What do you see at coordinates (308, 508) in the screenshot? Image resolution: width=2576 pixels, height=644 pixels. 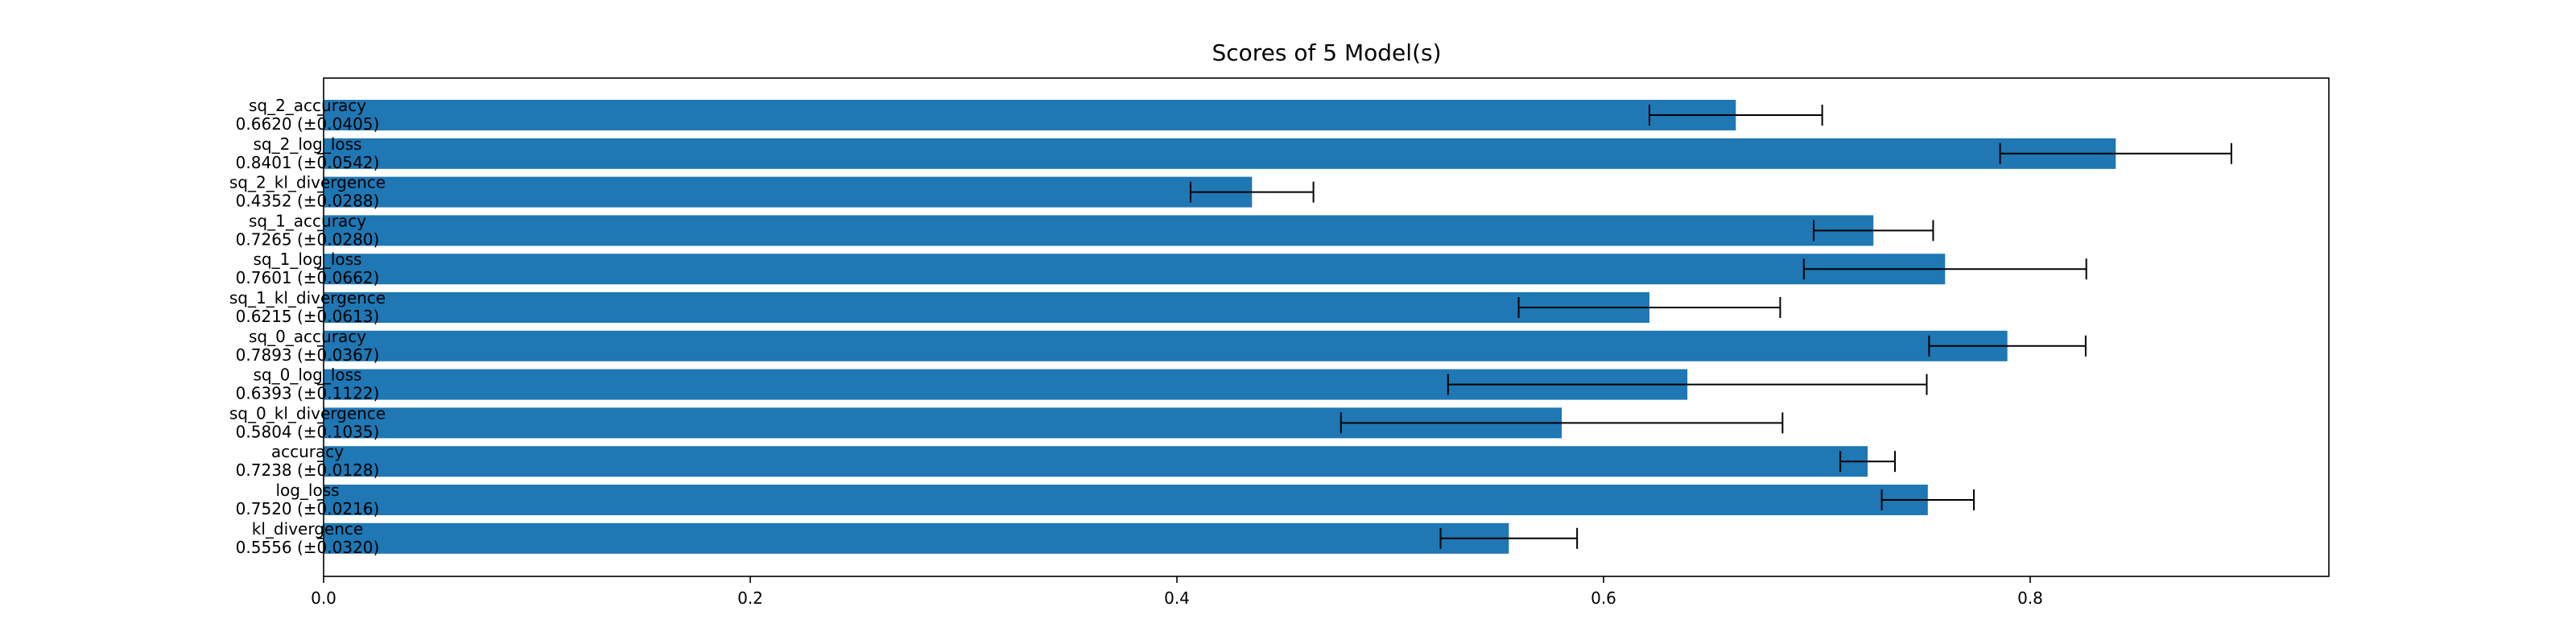 I see `y-tick-label-score: 0.7520 (±0.0216)` at bounding box center [308, 508].